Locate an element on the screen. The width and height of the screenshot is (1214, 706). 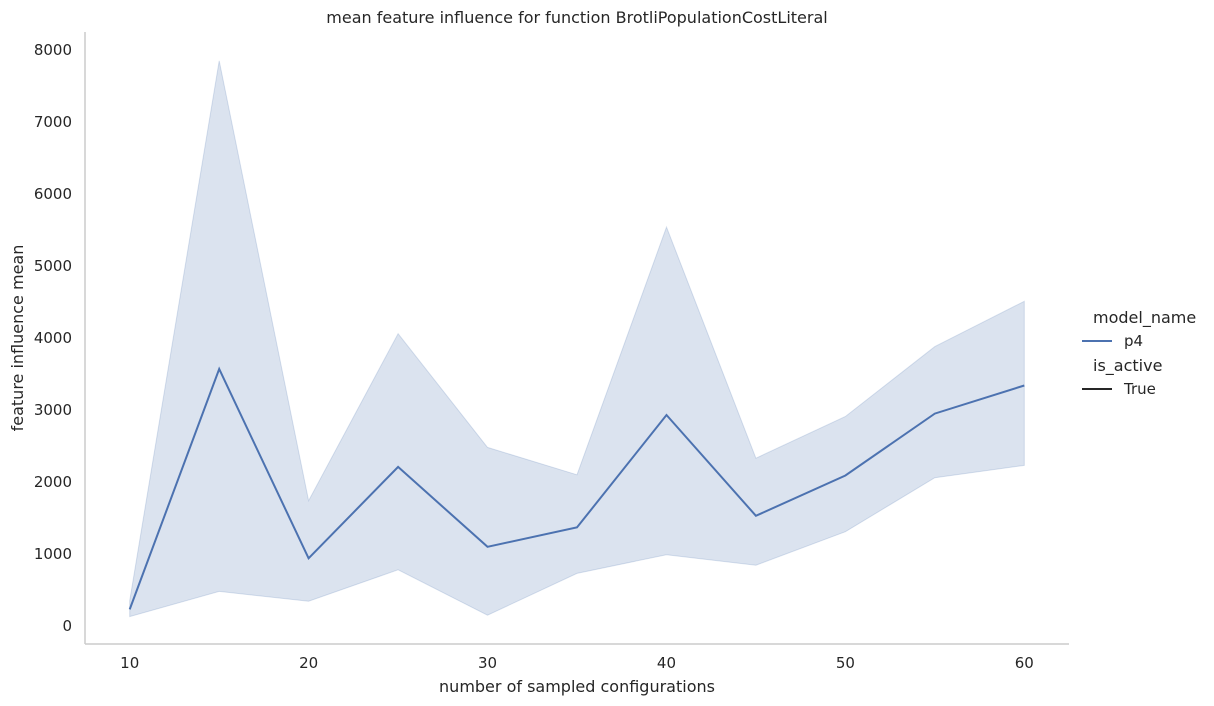
legend-title-model-name: model_name is located at coordinates (1144, 318).